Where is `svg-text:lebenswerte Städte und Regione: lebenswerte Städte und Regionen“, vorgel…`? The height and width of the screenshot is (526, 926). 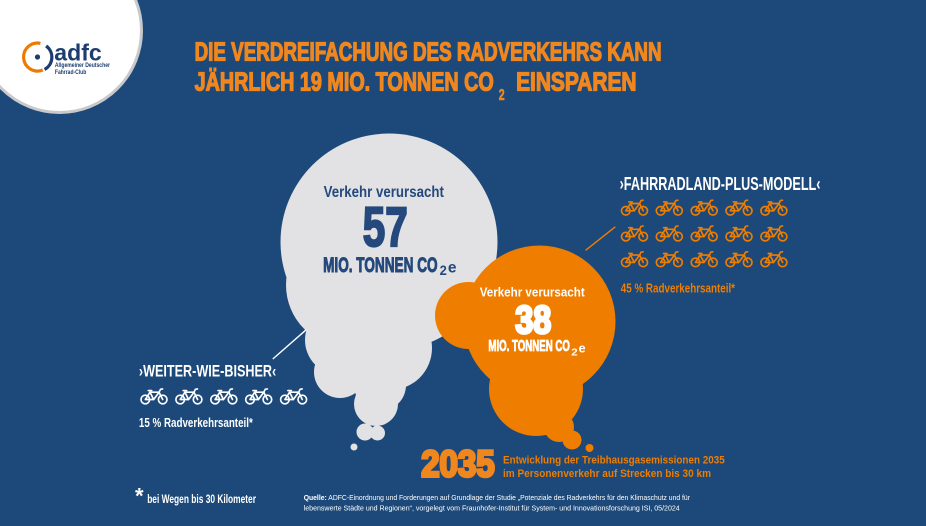
svg-text:lebenswerte Städte und Regione: lebenswerte Städte und Regionen“, vorgel… is located at coordinates (492, 508).